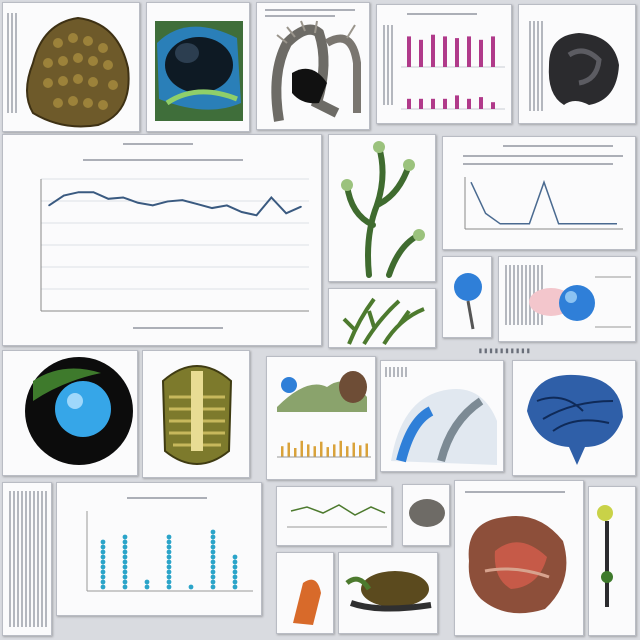  I want to click on neuron-illustration, so click(575, 419).